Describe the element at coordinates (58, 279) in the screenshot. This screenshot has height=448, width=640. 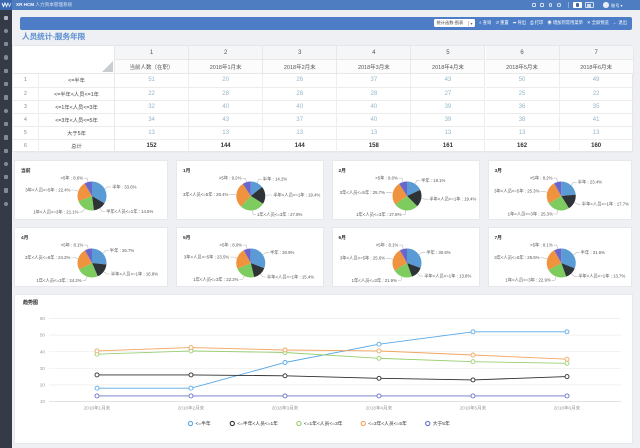
I see `svg-text: 1年<人员<=3年 : 24.2%` at that location.